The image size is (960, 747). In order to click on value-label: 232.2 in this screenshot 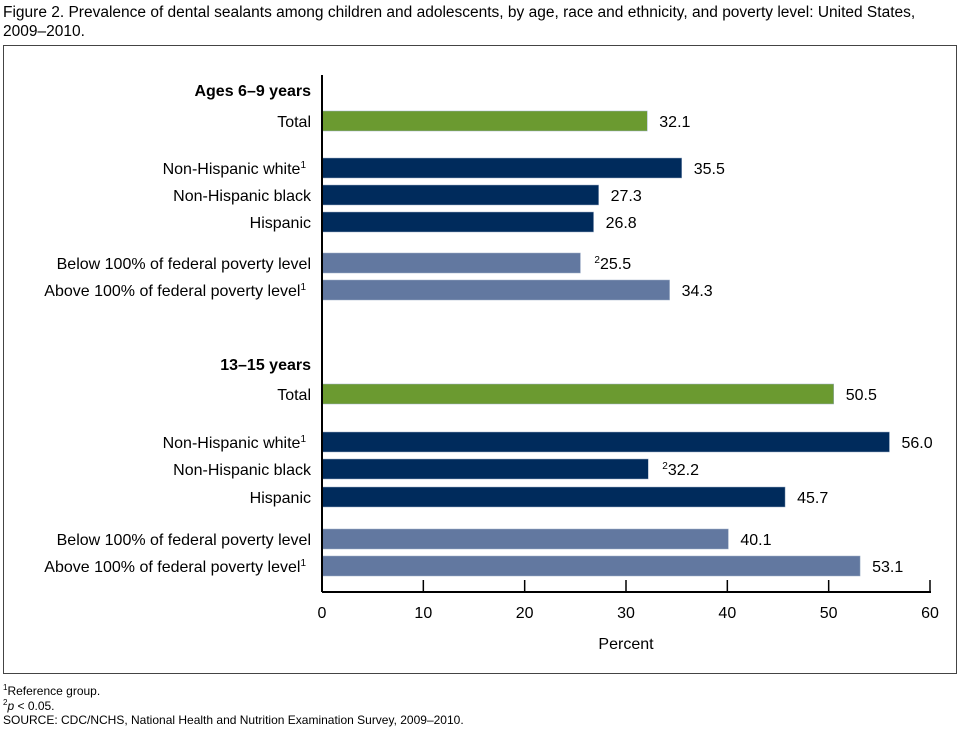, I will do `click(680, 470)`.